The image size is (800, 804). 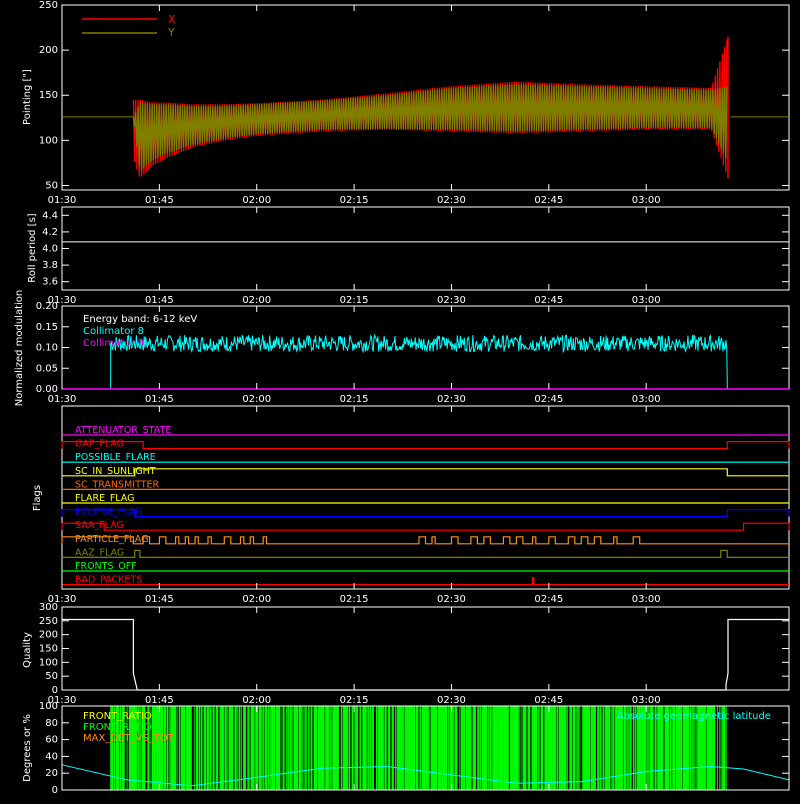 I want to click on modulation-x-ticks: 01:30 01:45 02:00 02:15 02:30 02:45 03:00, so click(x=354, y=355).